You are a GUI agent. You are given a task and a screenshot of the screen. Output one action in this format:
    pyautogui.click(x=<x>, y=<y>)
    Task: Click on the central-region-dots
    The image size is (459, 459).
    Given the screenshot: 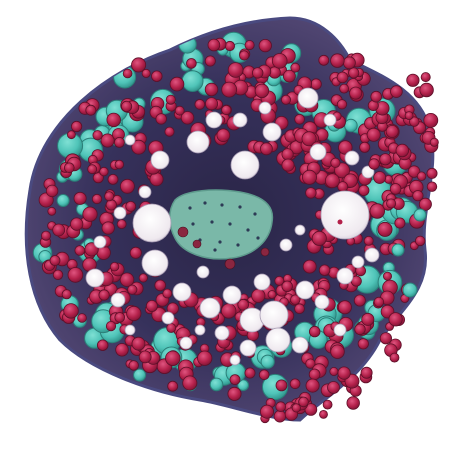 What is the action you would take?
    pyautogui.click(x=223, y=235)
    